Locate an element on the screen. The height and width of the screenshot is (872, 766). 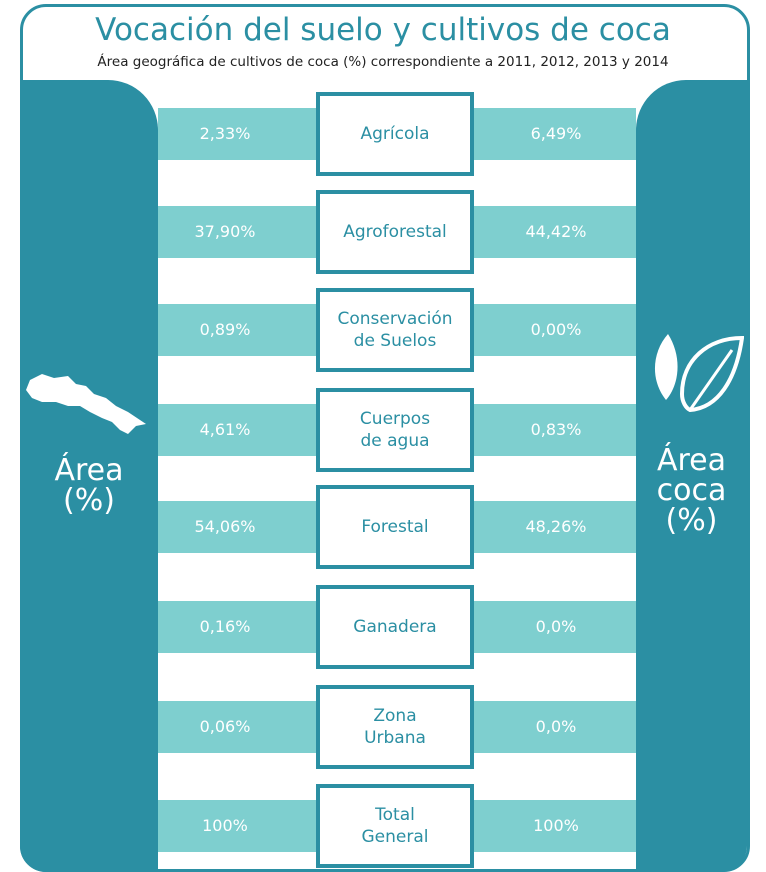
category-box: Total General is located at coordinates (395, 826).